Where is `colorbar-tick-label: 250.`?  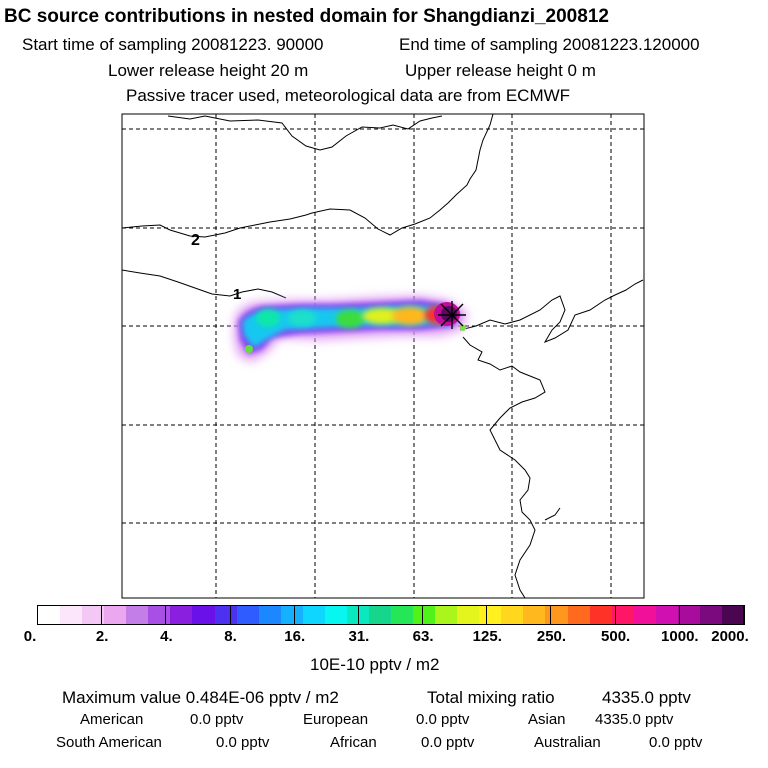
colorbar-tick-label: 250. is located at coordinates (551, 636).